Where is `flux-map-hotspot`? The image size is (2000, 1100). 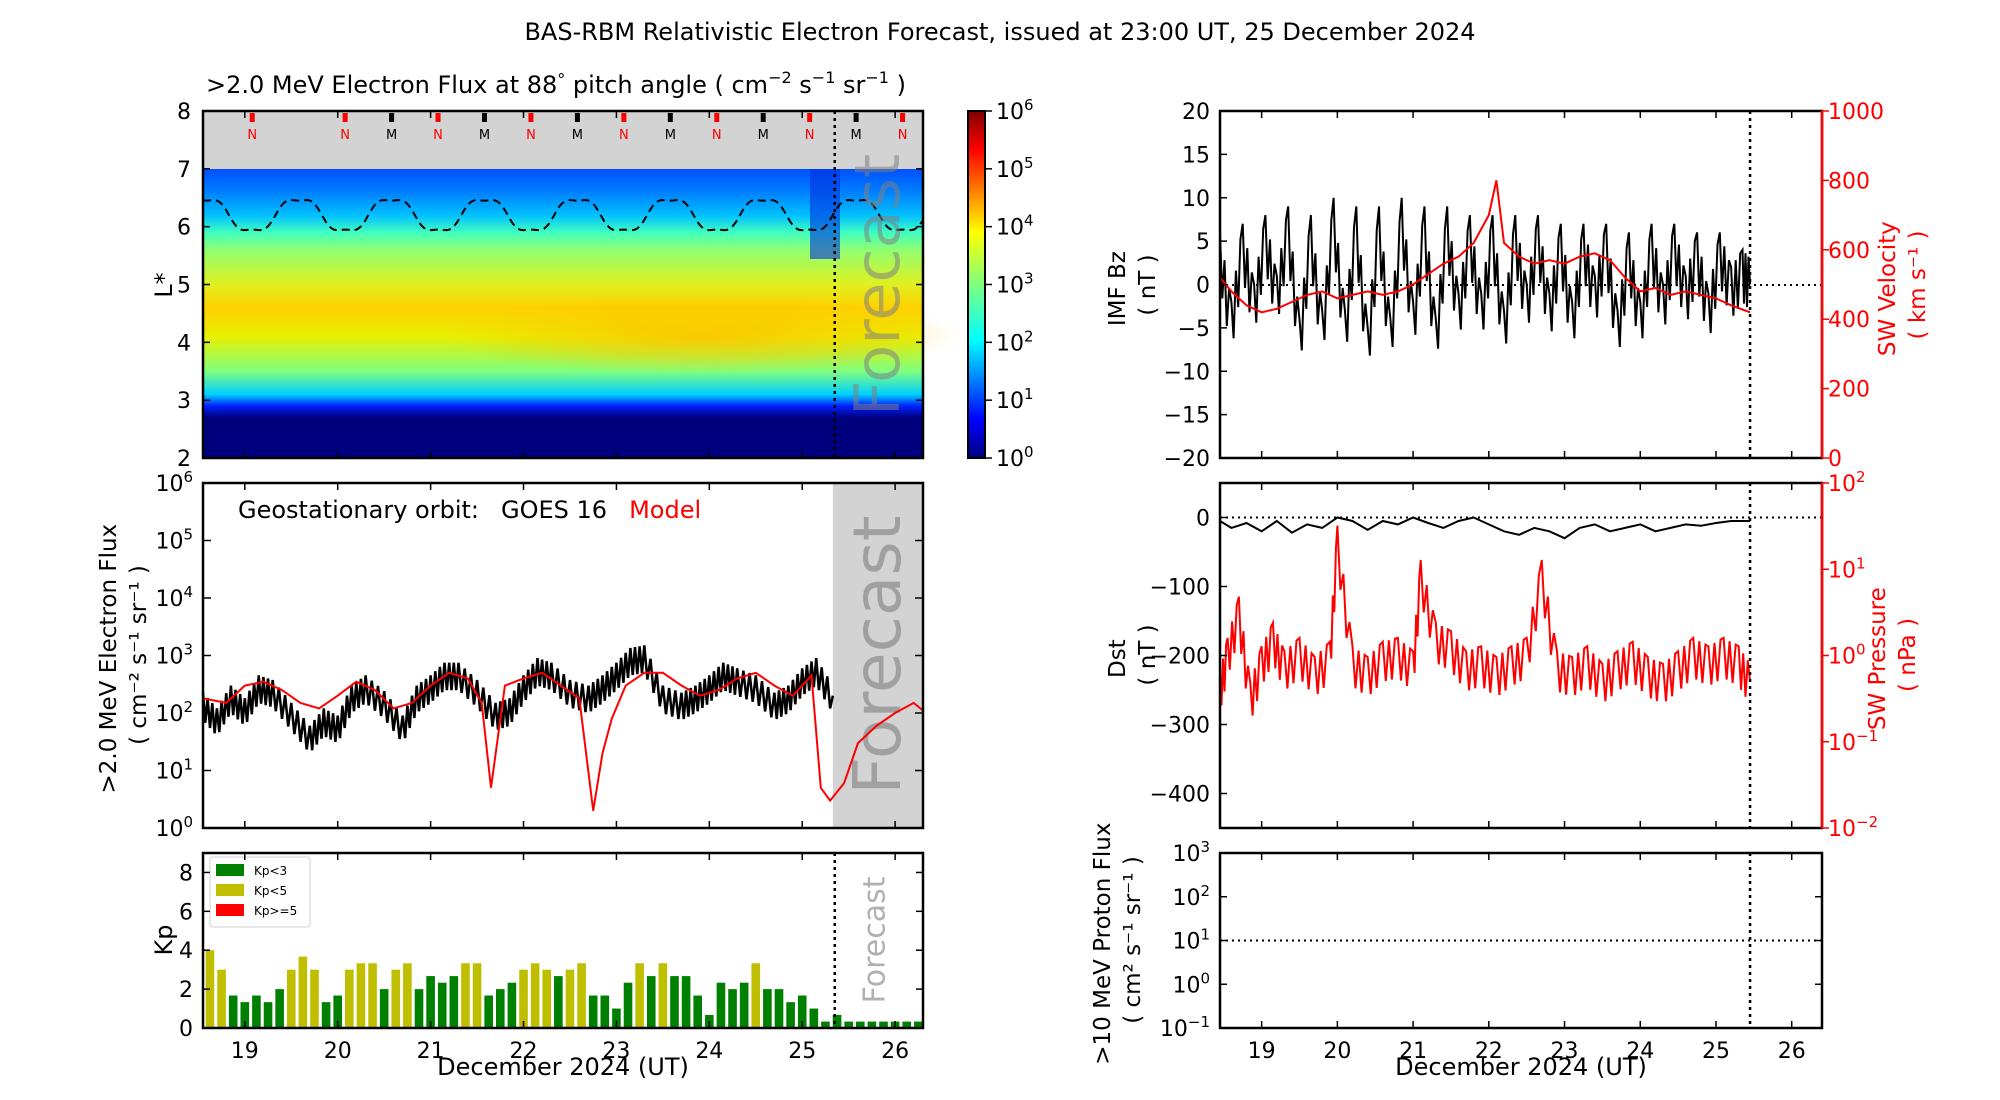 flux-map-hotspot is located at coordinates (700, 335).